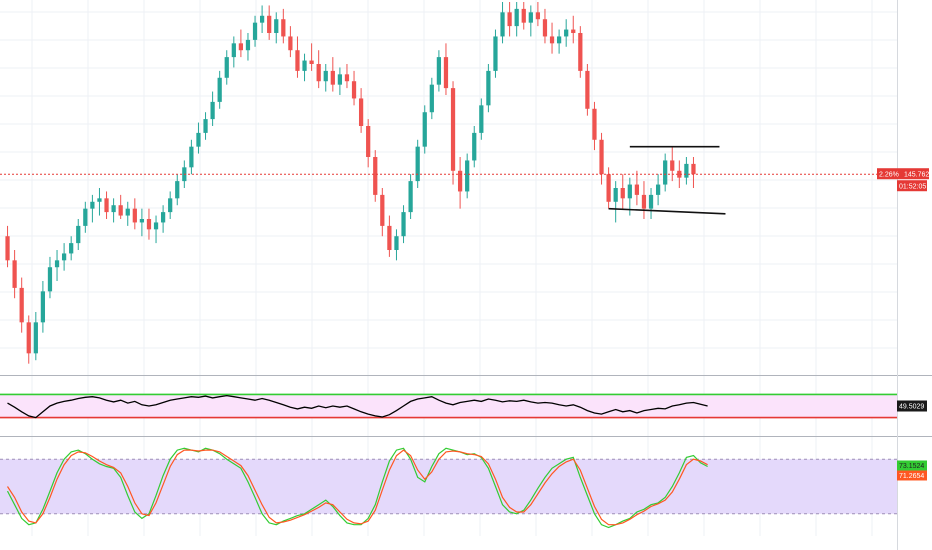 The height and width of the screenshot is (550, 932). What do you see at coordinates (448, 406) in the screenshot?
I see `rsi-band` at bounding box center [448, 406].